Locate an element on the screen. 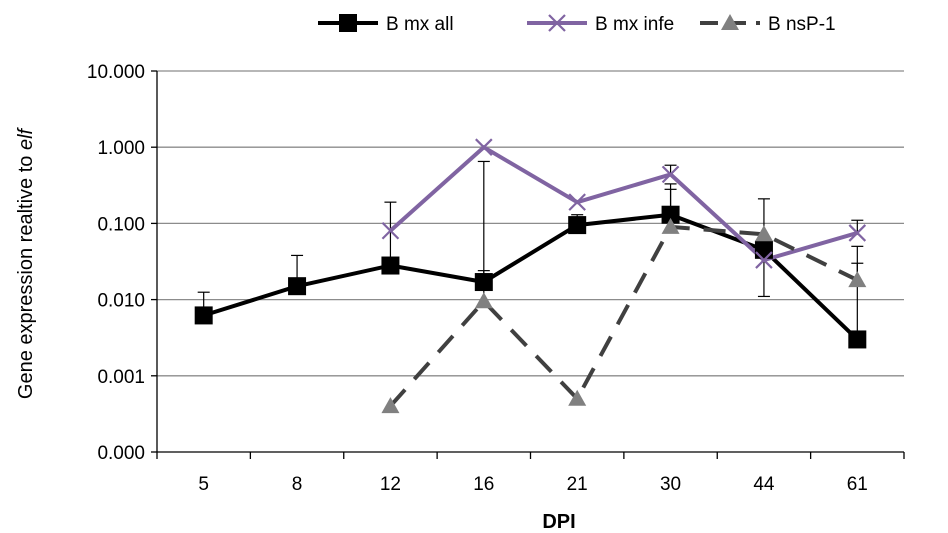  legend-label-1: B mx infe is located at coordinates (634, 24).